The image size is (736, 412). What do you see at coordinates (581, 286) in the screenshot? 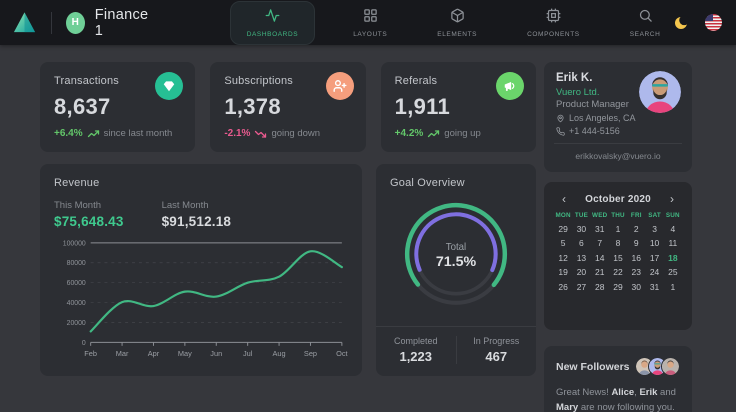
I see `calendar-day: 27` at bounding box center [581, 286].